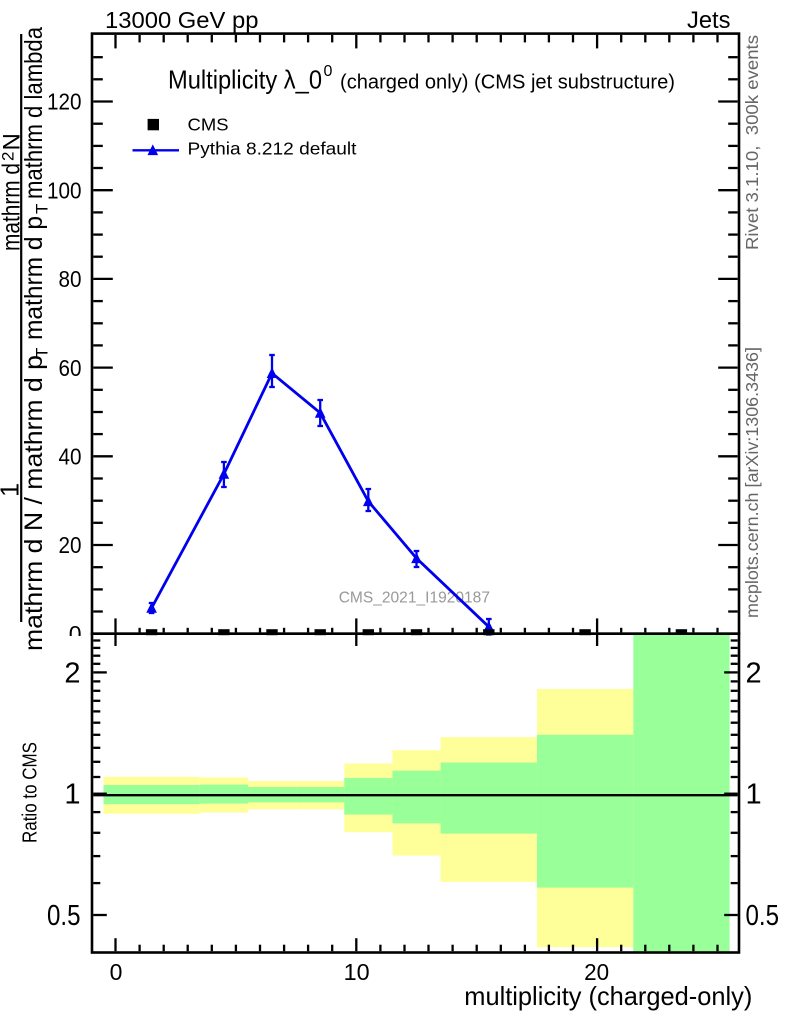 Image resolution: width=786 pixels, height=1024 pixels. Describe the element at coordinates (414, 598) in the screenshot. I see `svg-text: CMS_2021_I1920187` at that location.